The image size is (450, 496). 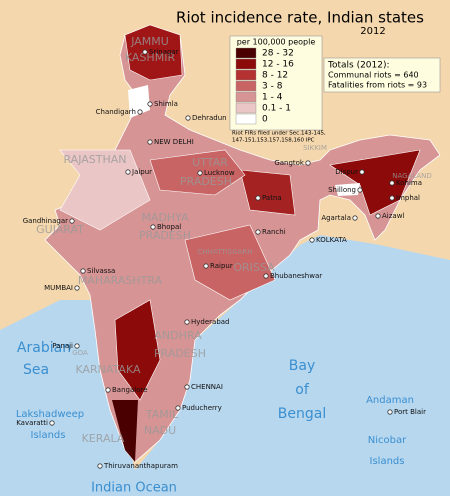 What do you see at coordinates (178, 335) in the screenshot?
I see `state-label: ANDHRA` at bounding box center [178, 335].